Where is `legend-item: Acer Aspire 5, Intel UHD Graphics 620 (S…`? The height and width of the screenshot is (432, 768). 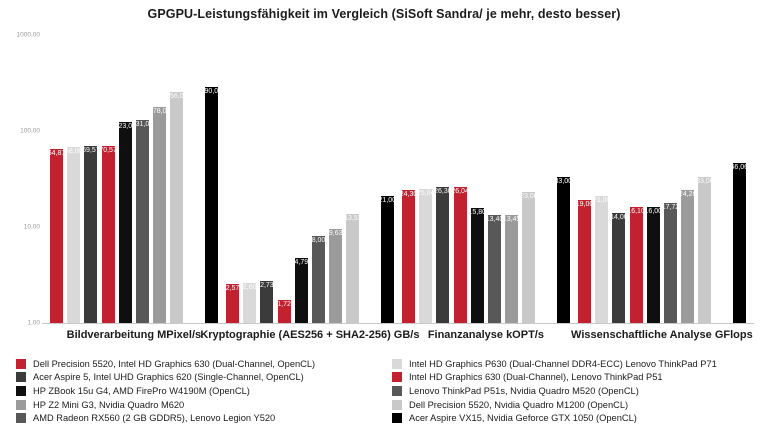
legend-item: Acer Aspire 5, Intel UHD Graphics 620 (S… is located at coordinates (165, 378).